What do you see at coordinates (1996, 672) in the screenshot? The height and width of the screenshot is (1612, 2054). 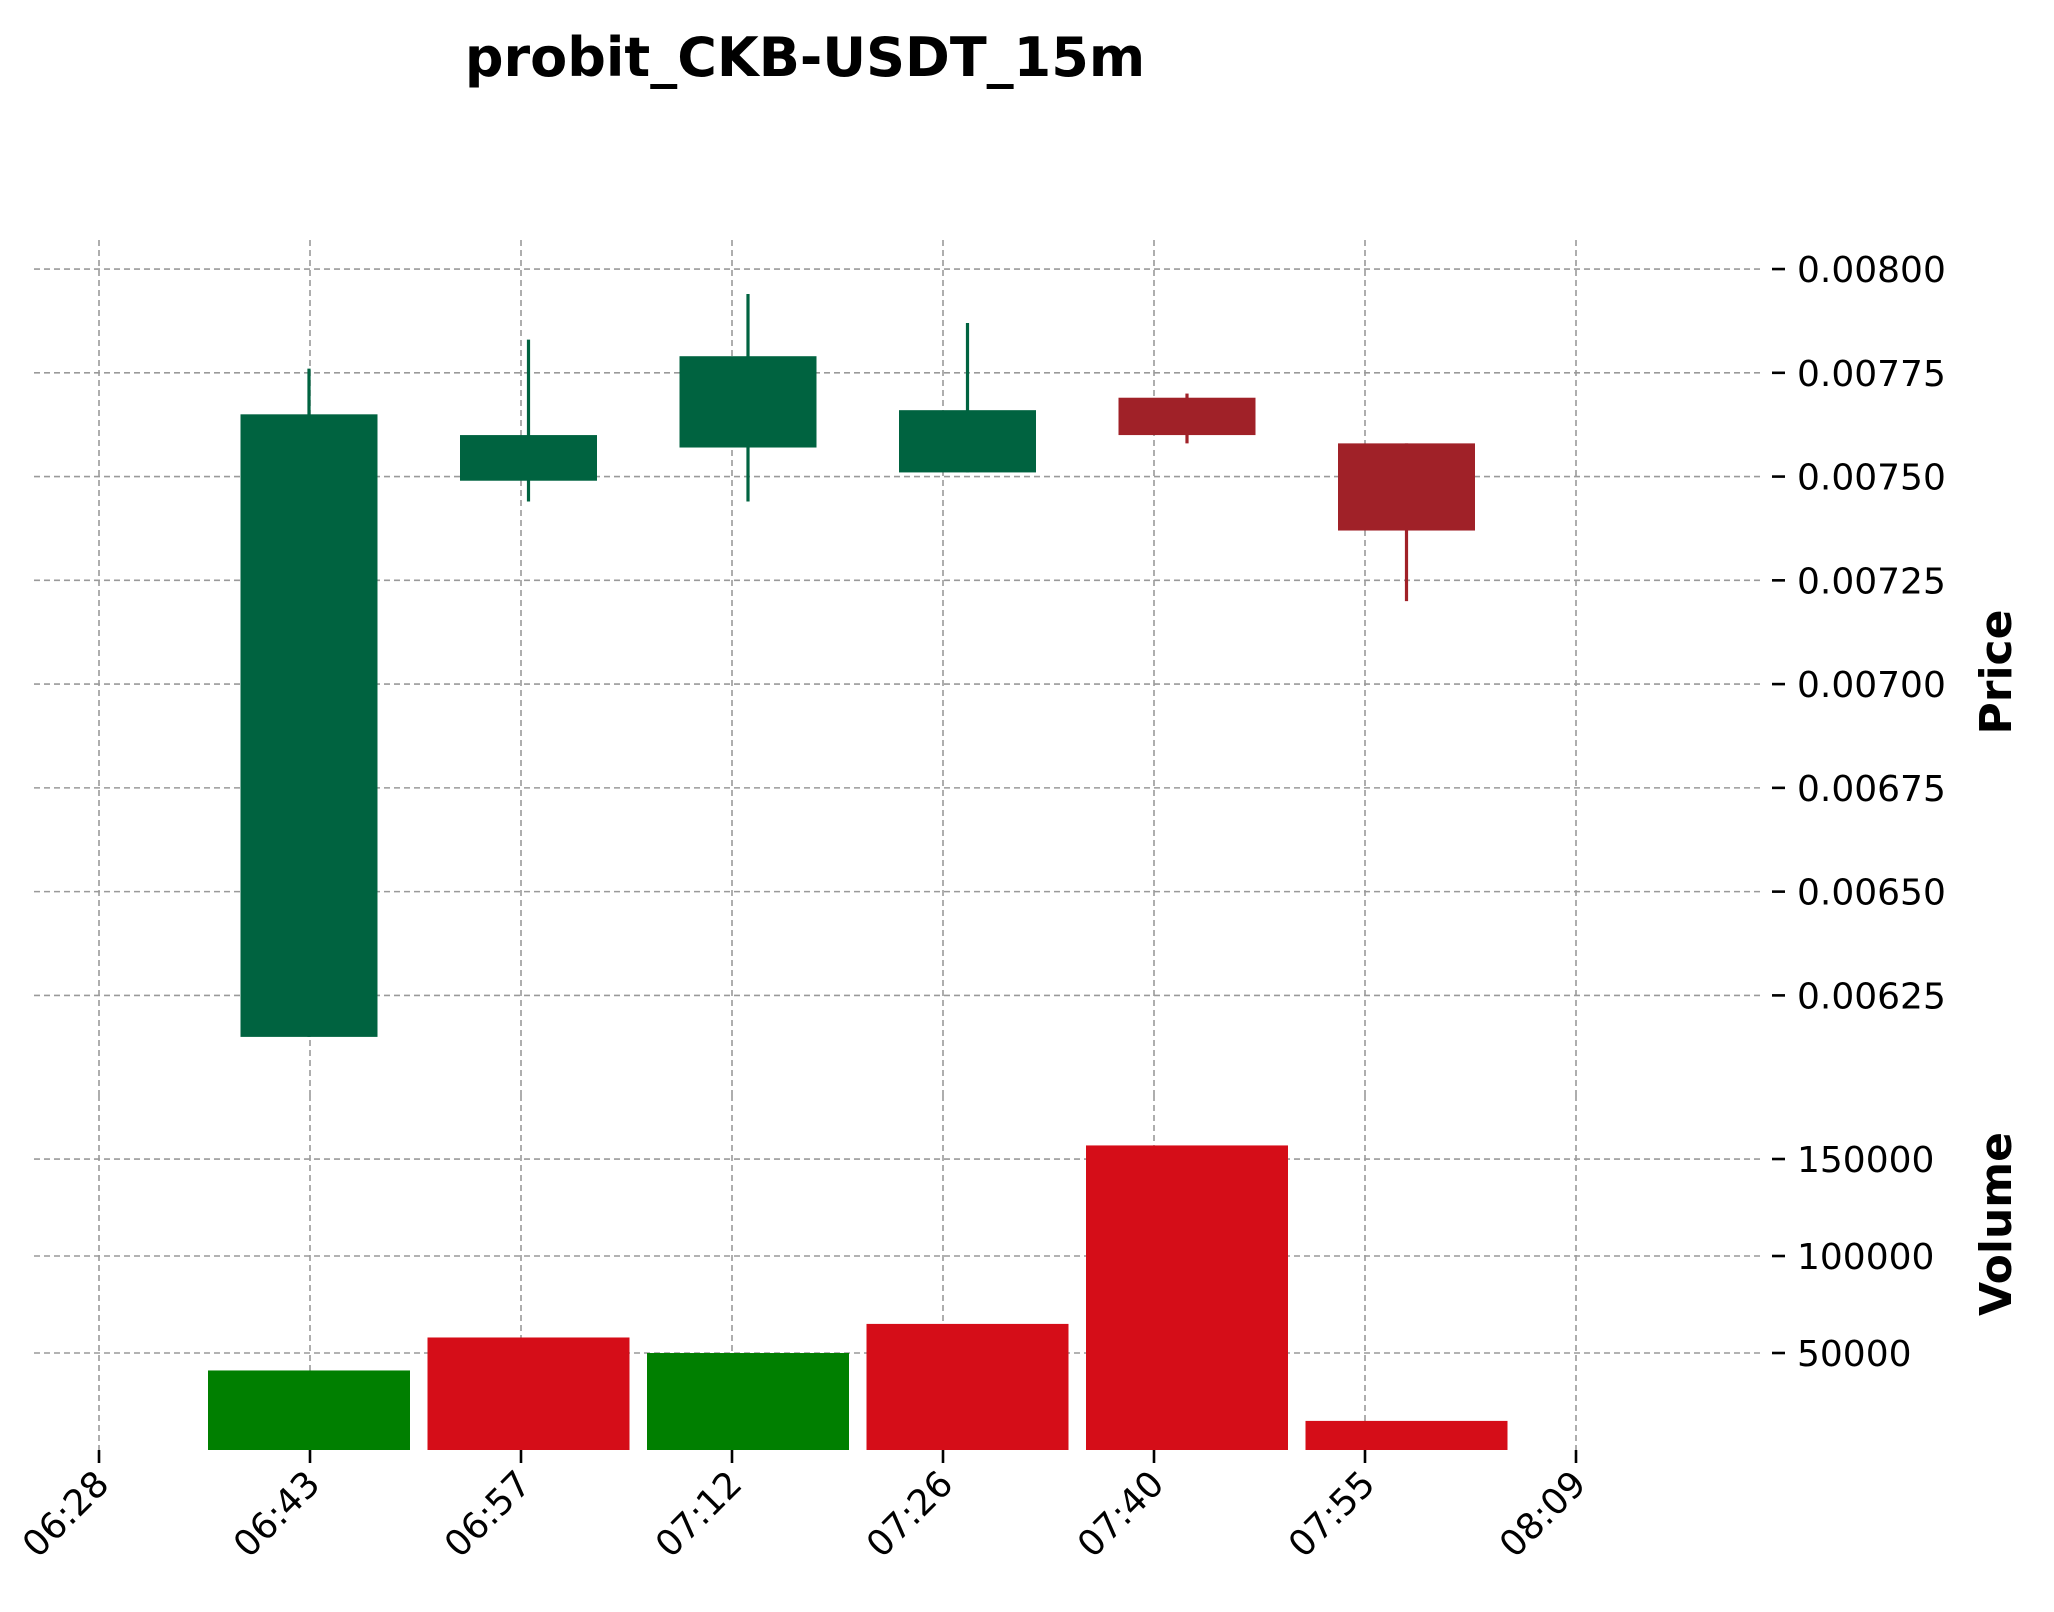 I see `price-axis-label: Price` at bounding box center [1996, 672].